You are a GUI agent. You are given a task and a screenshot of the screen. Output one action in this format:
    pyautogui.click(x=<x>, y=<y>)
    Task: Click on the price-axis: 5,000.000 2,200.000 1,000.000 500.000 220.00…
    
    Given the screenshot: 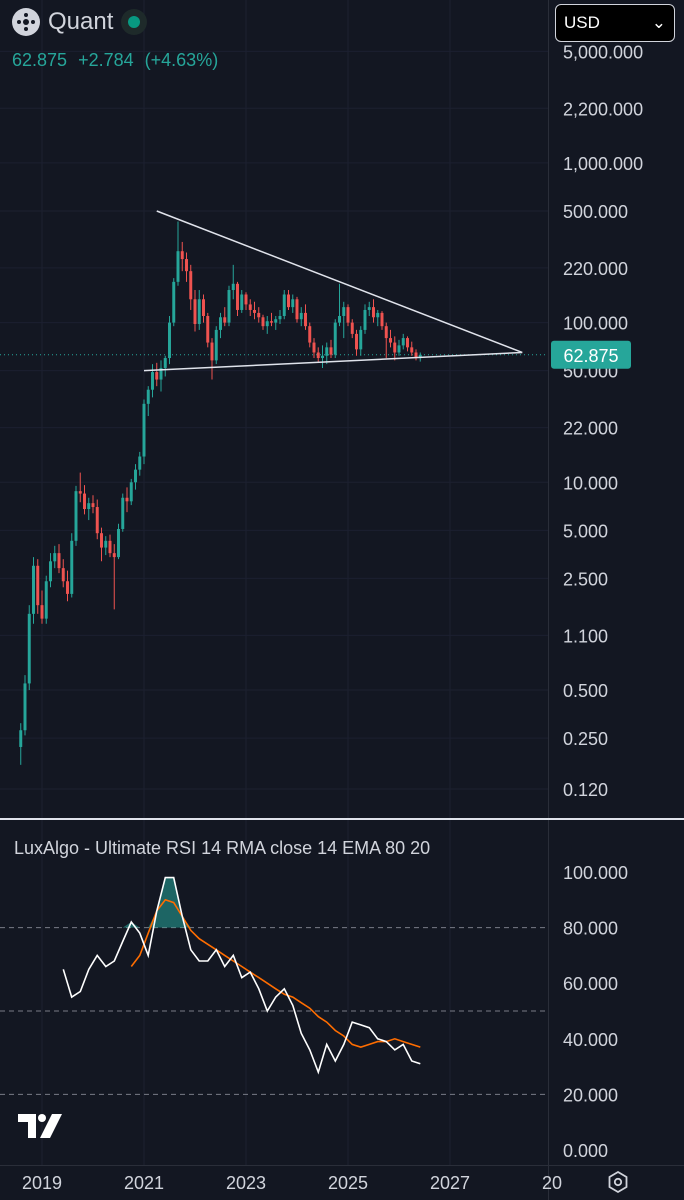 What is the action you would take?
    pyautogui.click(x=597, y=421)
    